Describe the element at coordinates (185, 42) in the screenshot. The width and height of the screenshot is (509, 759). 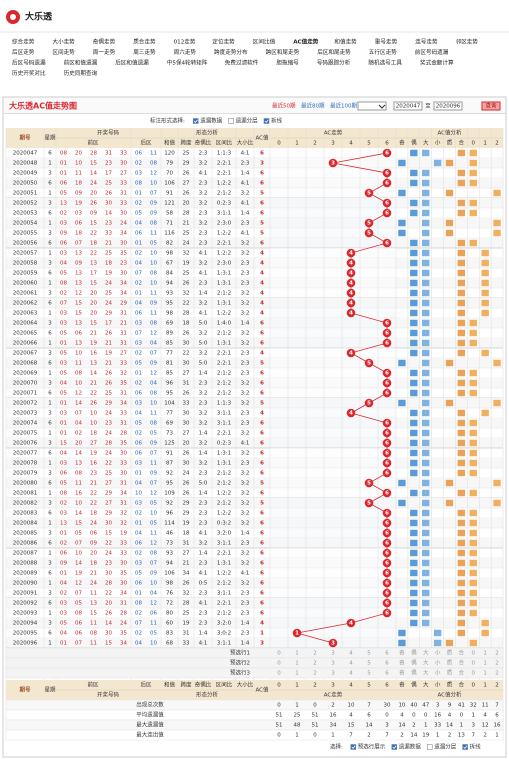
I see `nav-link: 012走势` at that location.